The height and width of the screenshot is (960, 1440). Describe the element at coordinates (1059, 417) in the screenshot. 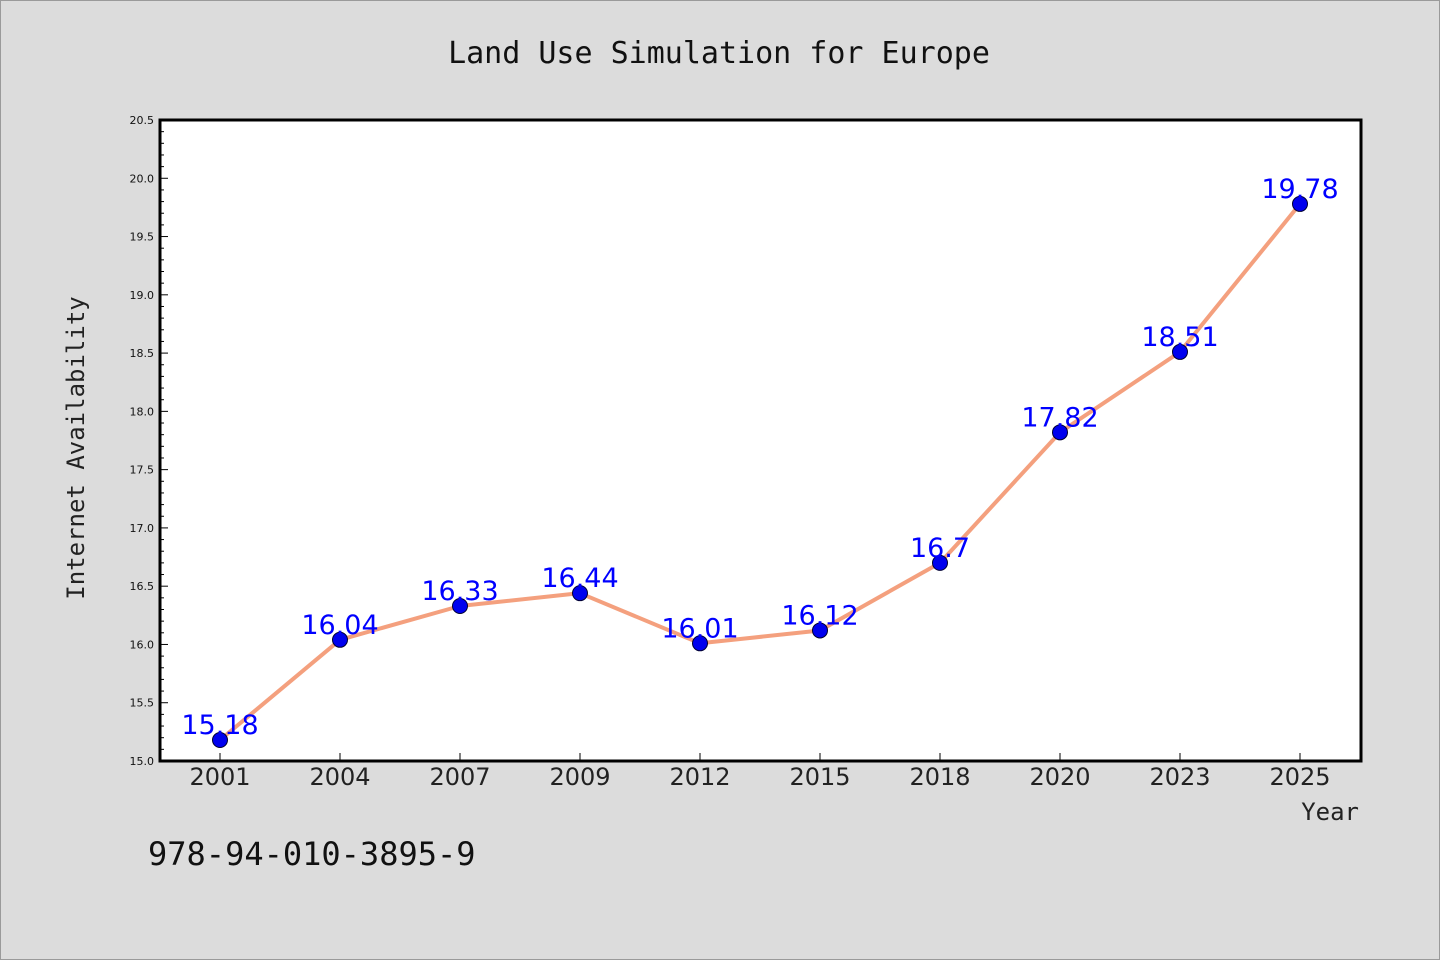

I see `data-label: 17.82` at that location.